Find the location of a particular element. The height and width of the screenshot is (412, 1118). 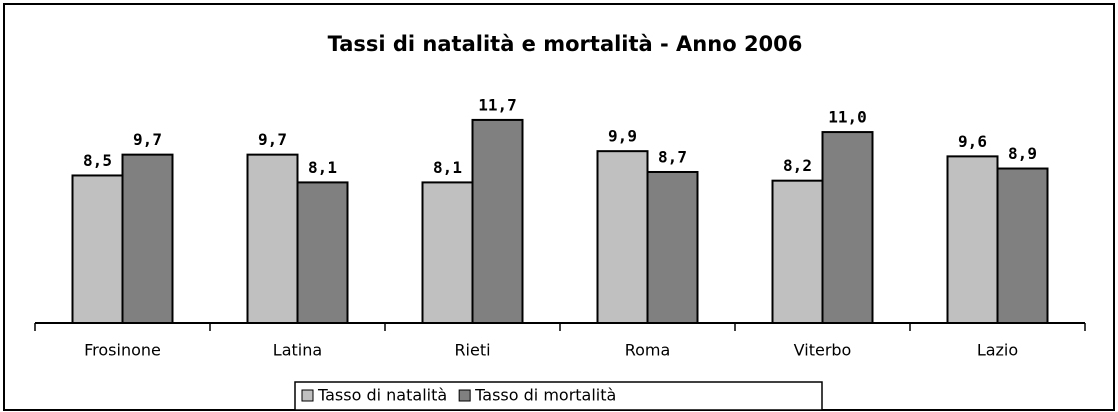

x-tick-label: Latina is located at coordinates (297, 350).